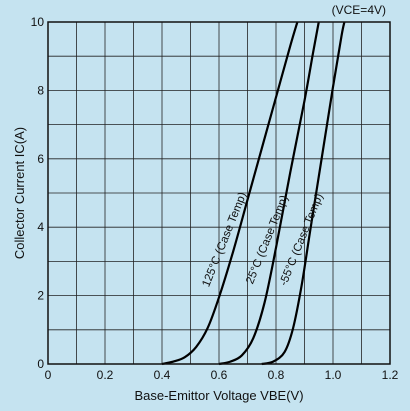 The height and width of the screenshot is (411, 410). I want to click on x-tick-label: 0.2, so click(105, 375).